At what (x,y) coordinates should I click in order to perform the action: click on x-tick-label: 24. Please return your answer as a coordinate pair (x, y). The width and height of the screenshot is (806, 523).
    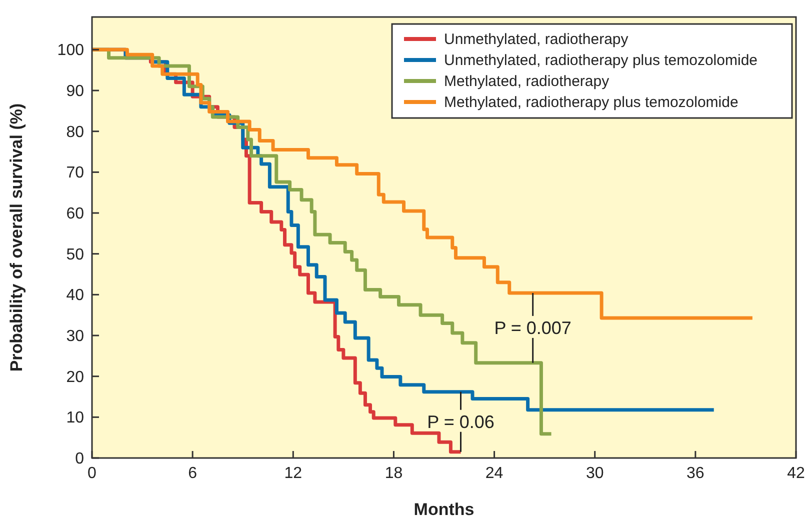
    Looking at the image, I should click on (494, 473).